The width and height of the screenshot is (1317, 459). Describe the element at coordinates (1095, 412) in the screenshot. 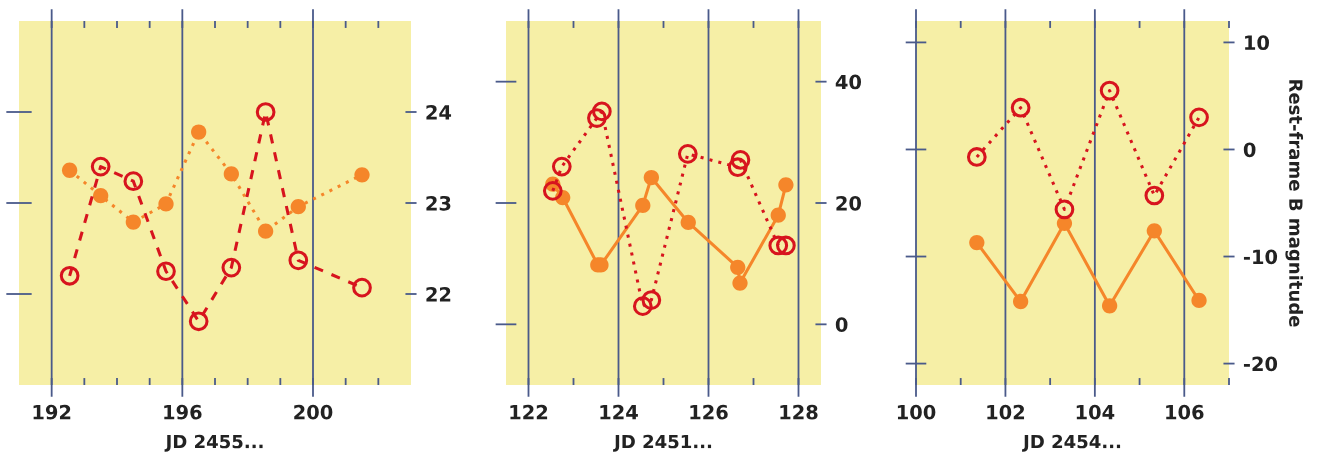

I see `x-tick-label: 104` at that location.